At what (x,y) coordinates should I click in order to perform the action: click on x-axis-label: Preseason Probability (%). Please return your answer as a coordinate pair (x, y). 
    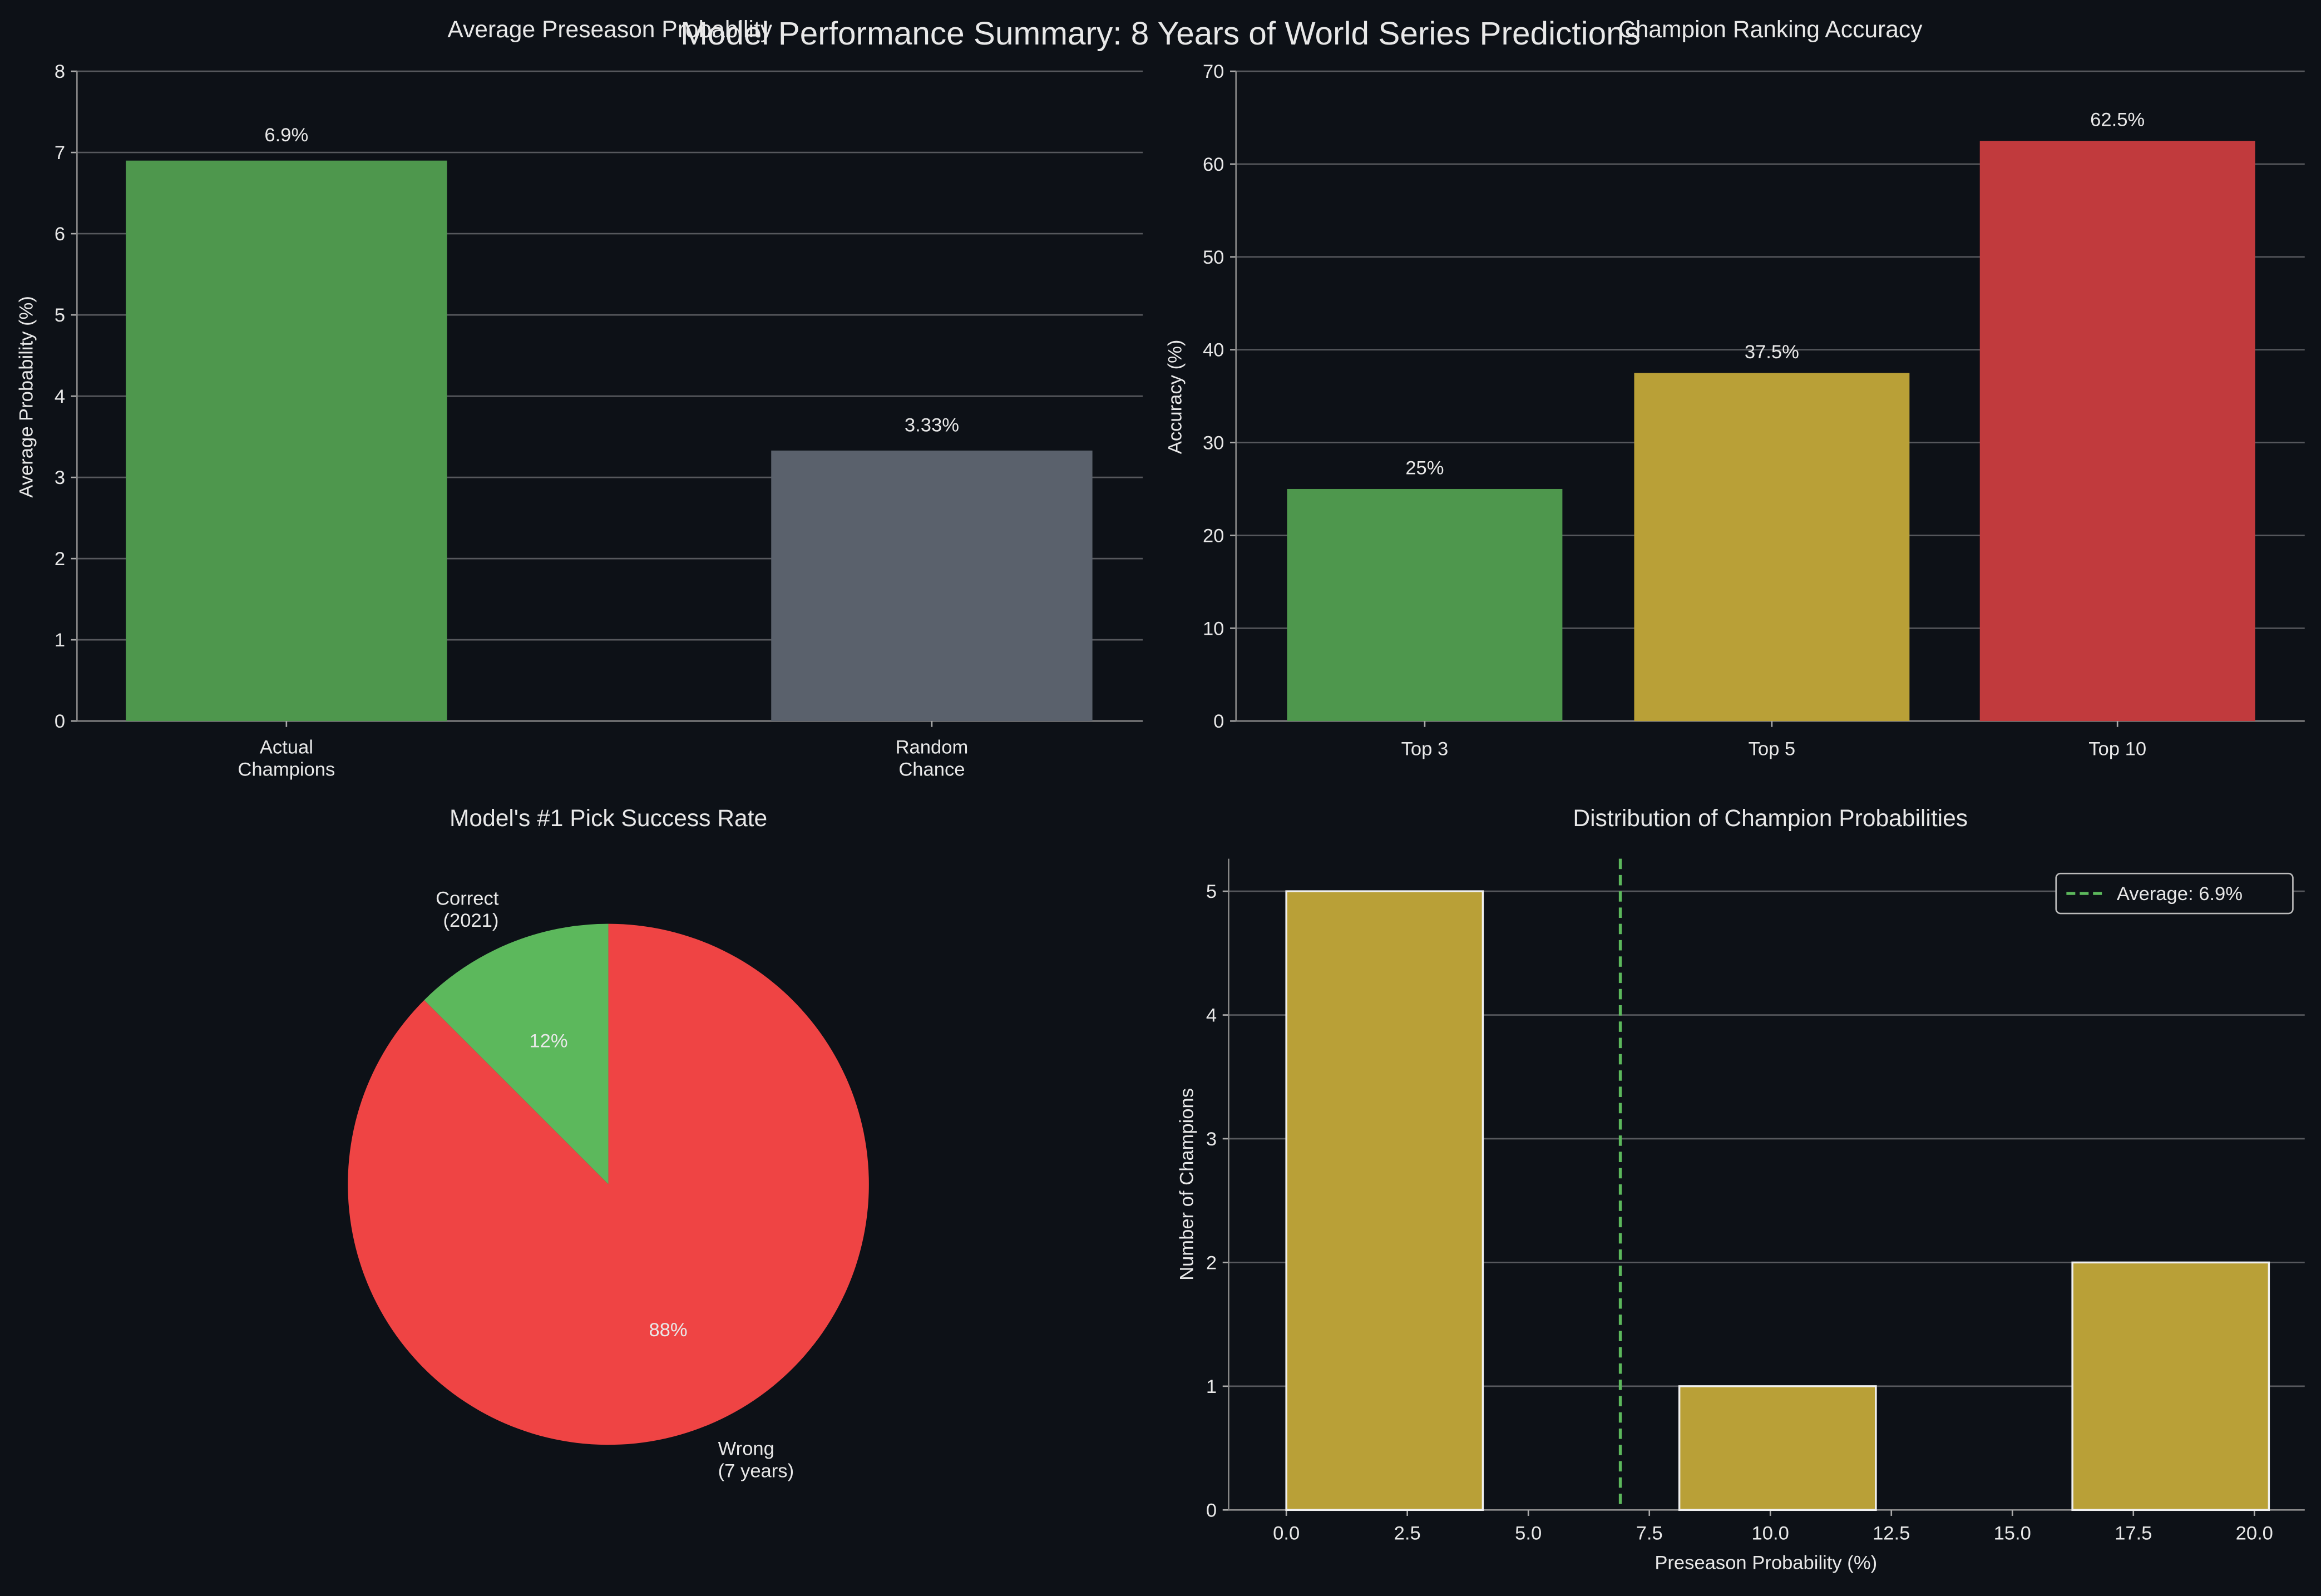
    Looking at the image, I should click on (1766, 1563).